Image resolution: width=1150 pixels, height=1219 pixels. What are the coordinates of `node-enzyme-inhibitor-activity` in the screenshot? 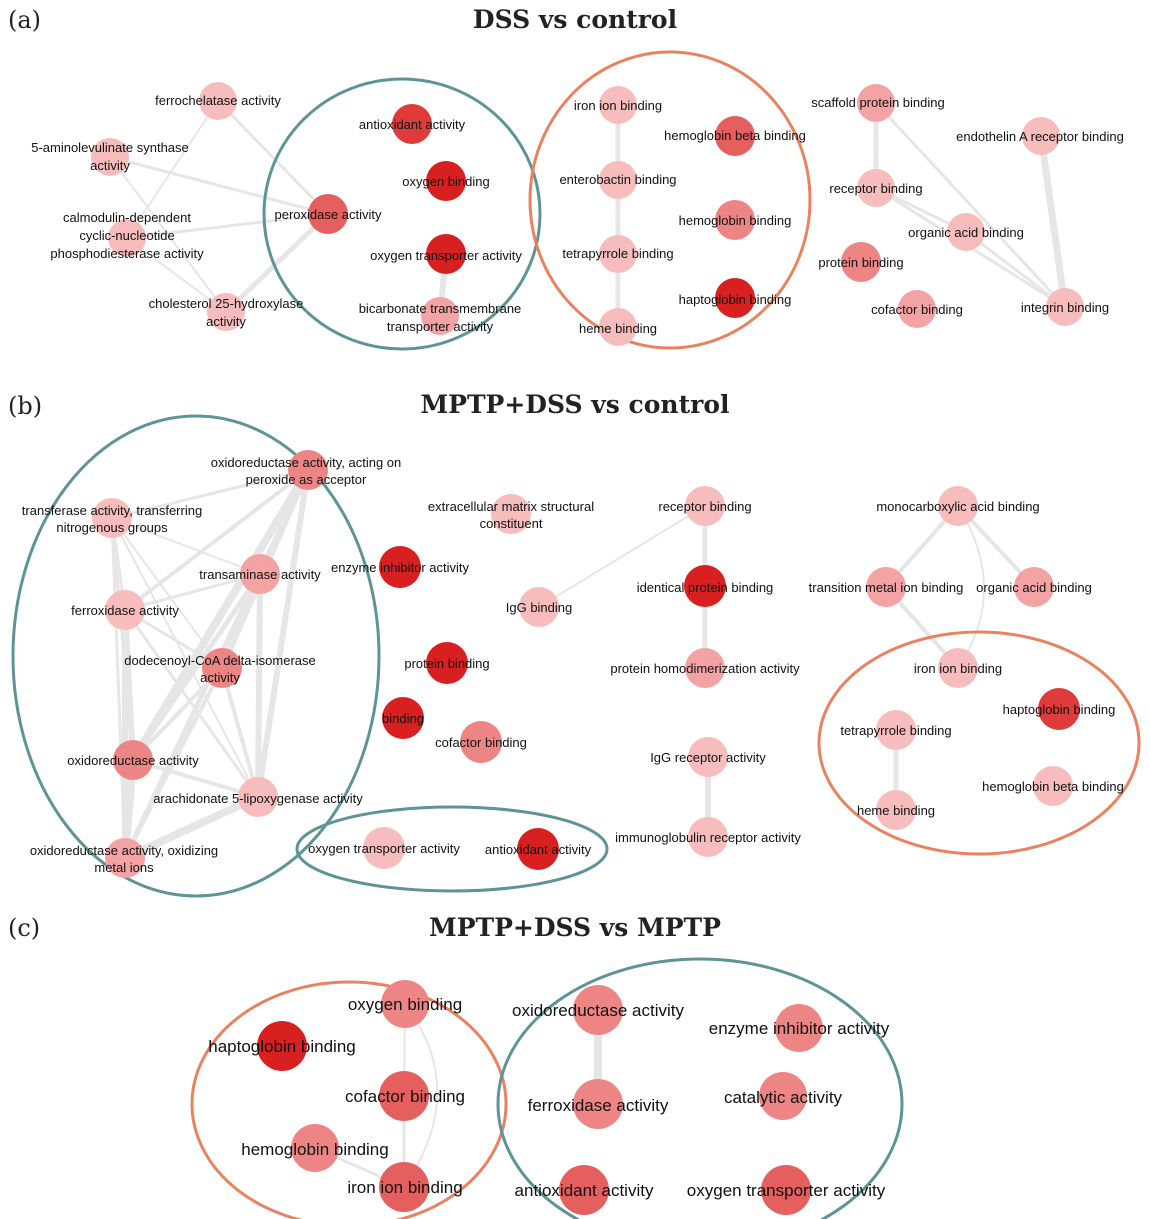 It's located at (799, 1028).